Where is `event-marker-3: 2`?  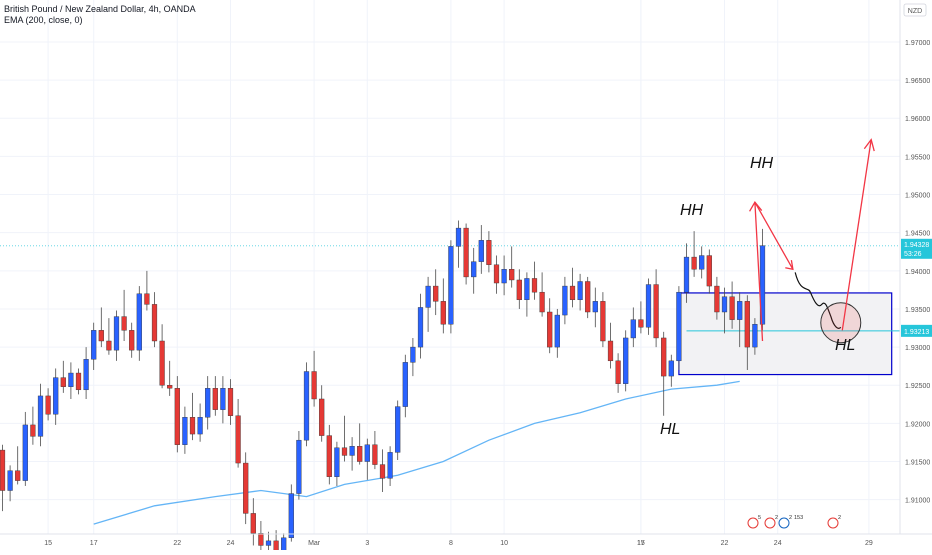 event-marker-3: 2 is located at coordinates (834, 522).